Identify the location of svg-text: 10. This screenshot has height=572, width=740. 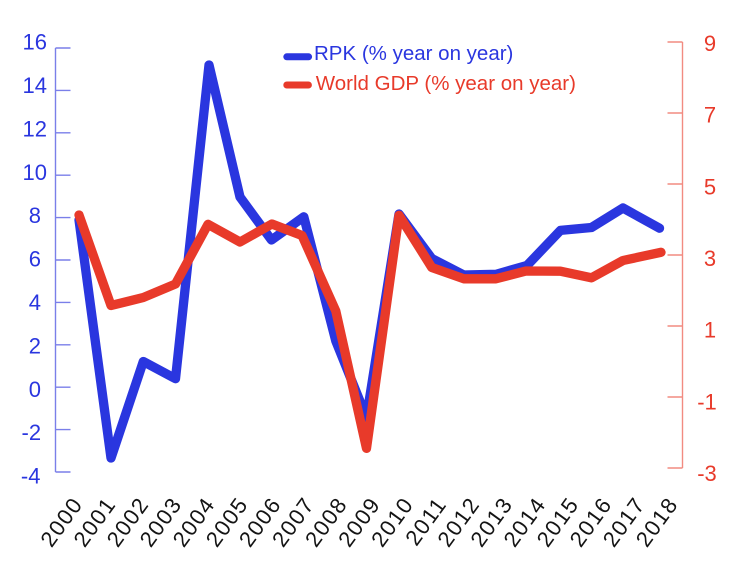
(34, 172).